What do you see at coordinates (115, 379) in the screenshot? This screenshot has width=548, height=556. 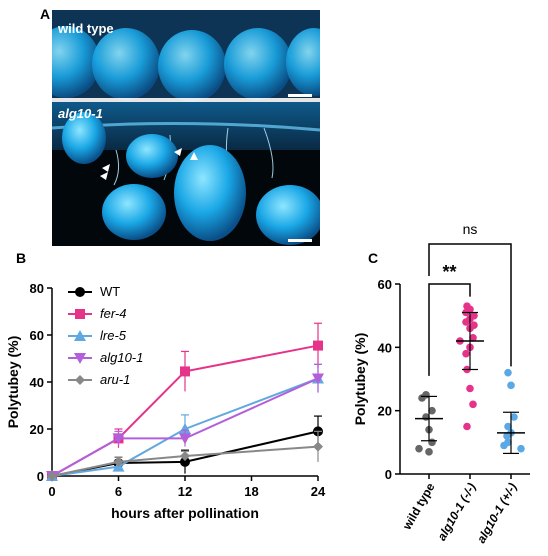 I see `legend-label: aru-1` at bounding box center [115, 379].